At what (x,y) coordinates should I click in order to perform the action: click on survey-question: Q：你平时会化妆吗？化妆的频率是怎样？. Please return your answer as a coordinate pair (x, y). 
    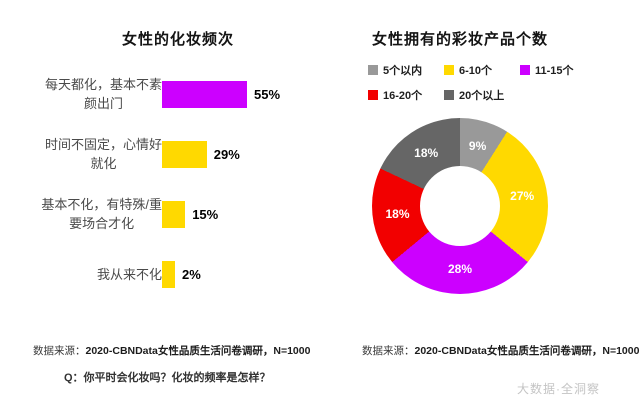
    Looking at the image, I should click on (167, 378).